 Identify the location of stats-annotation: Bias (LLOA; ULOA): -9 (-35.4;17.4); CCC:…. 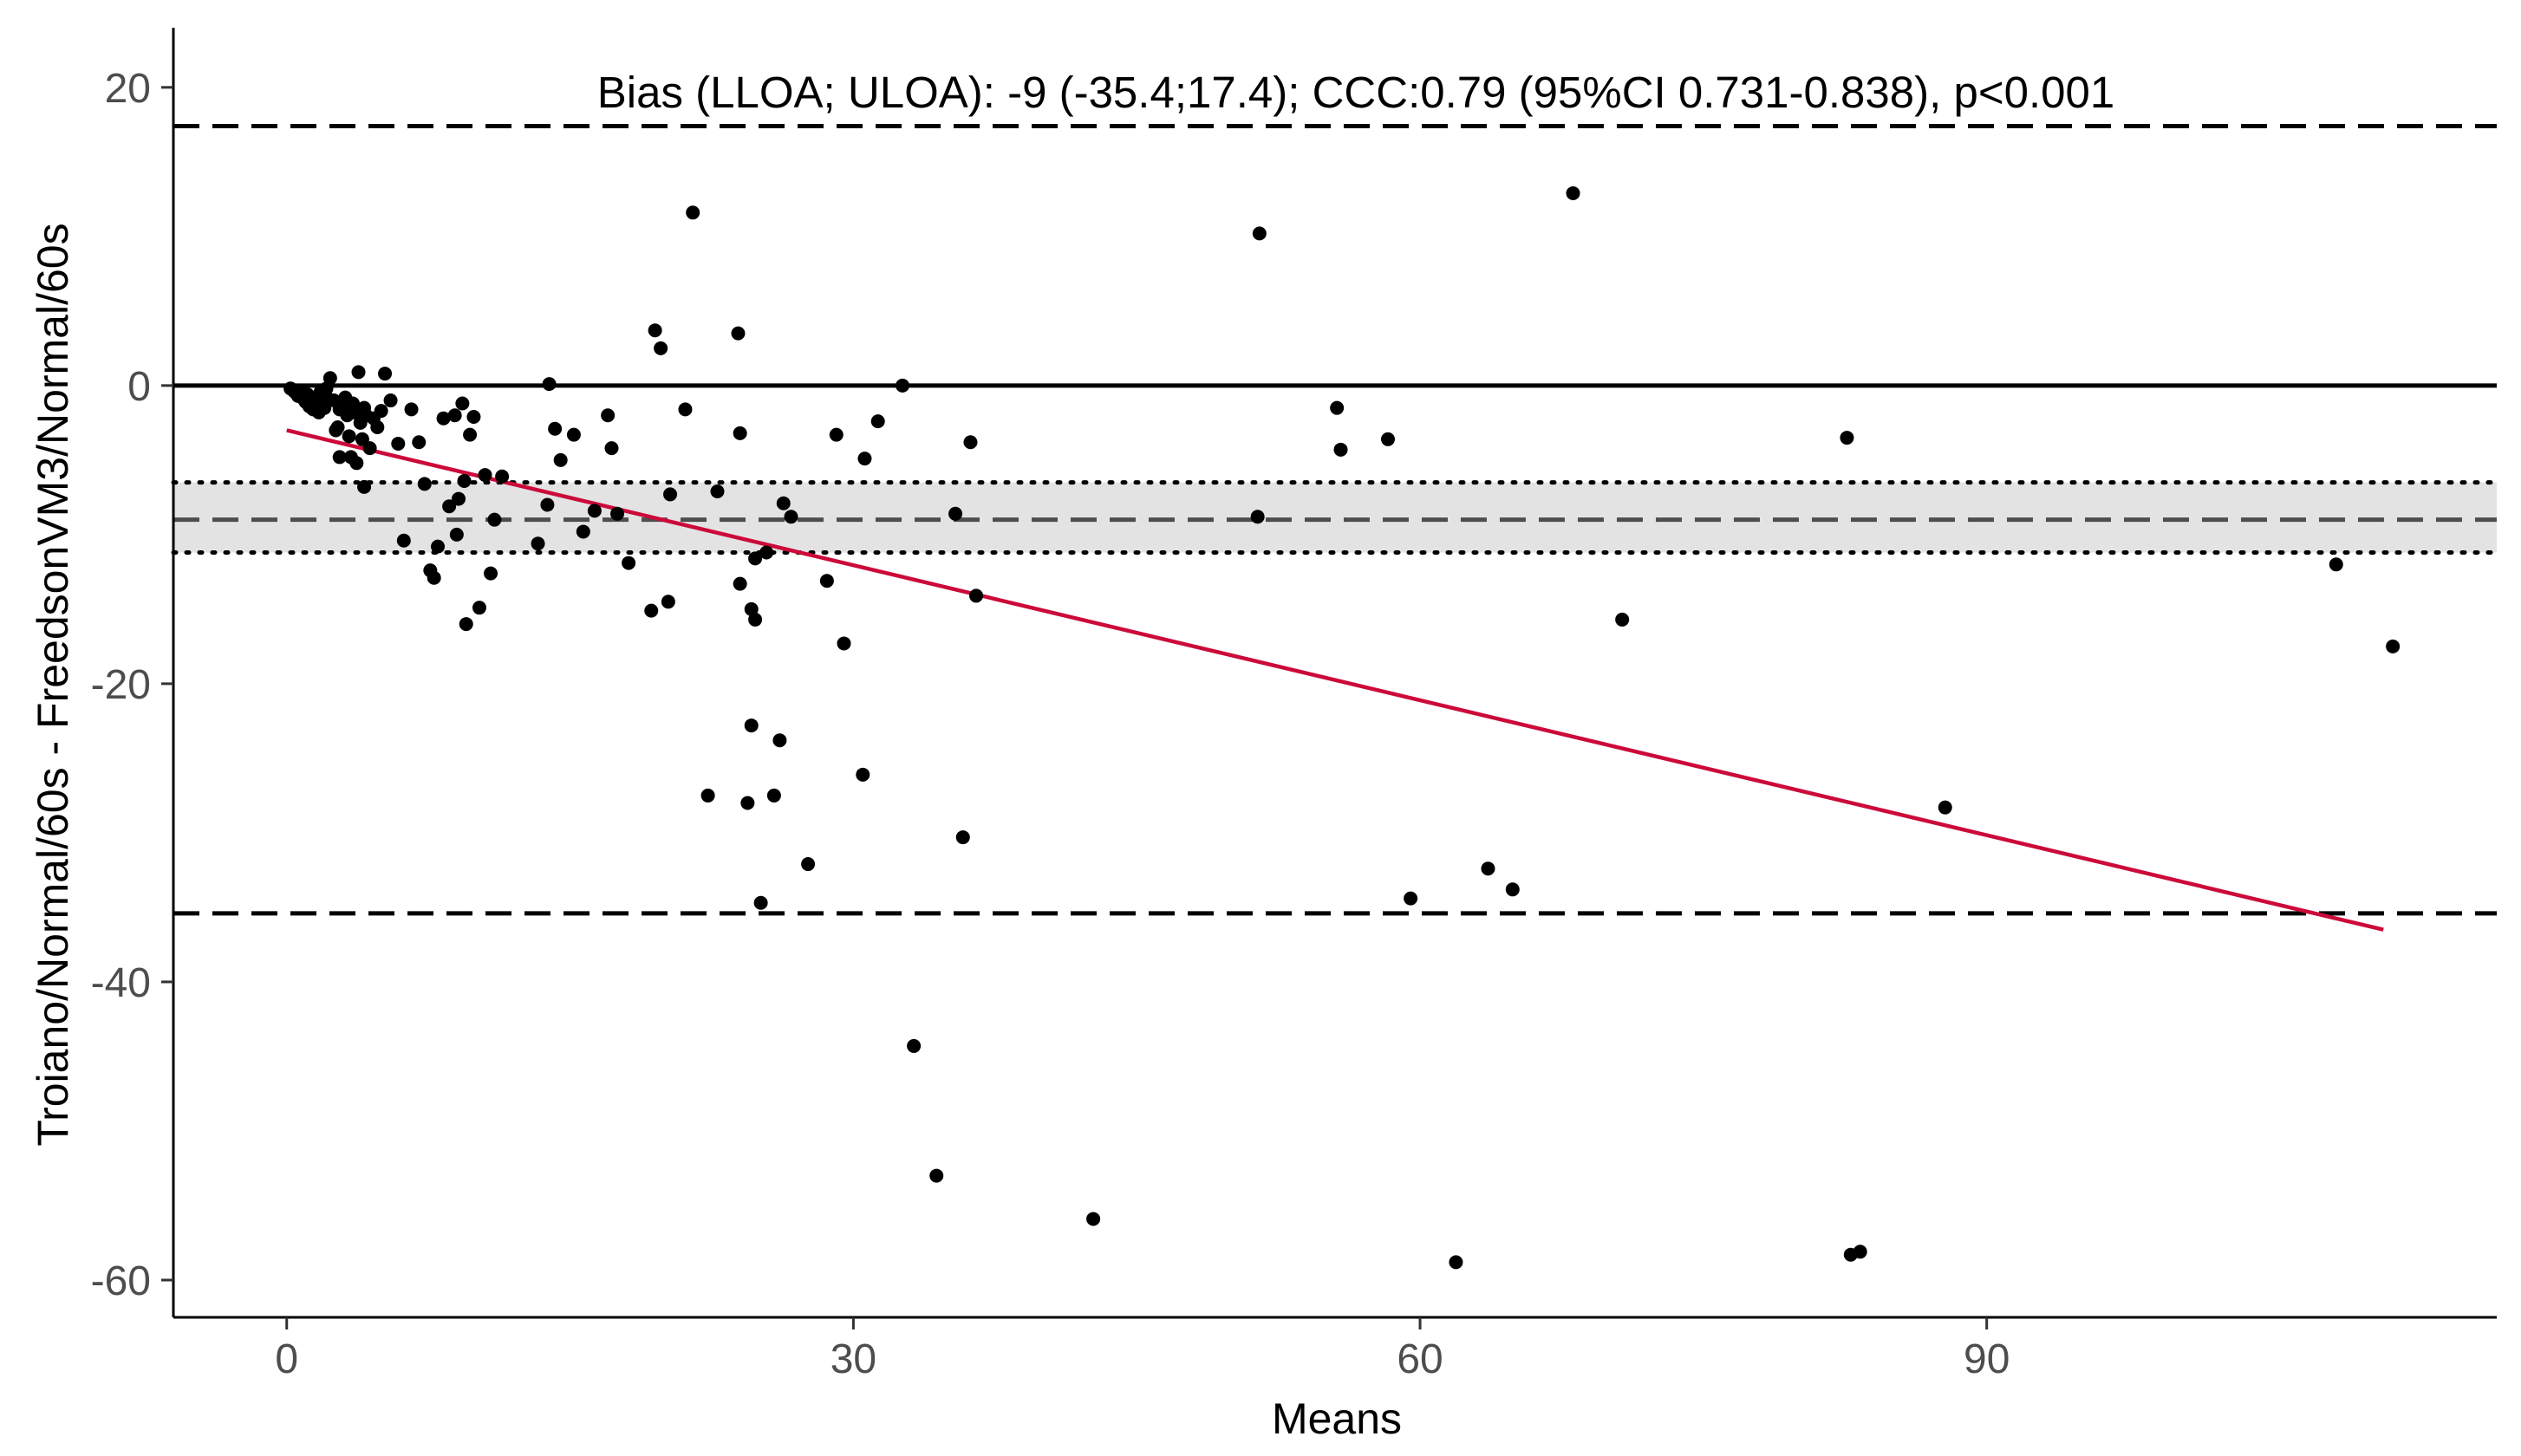
(1355, 92).